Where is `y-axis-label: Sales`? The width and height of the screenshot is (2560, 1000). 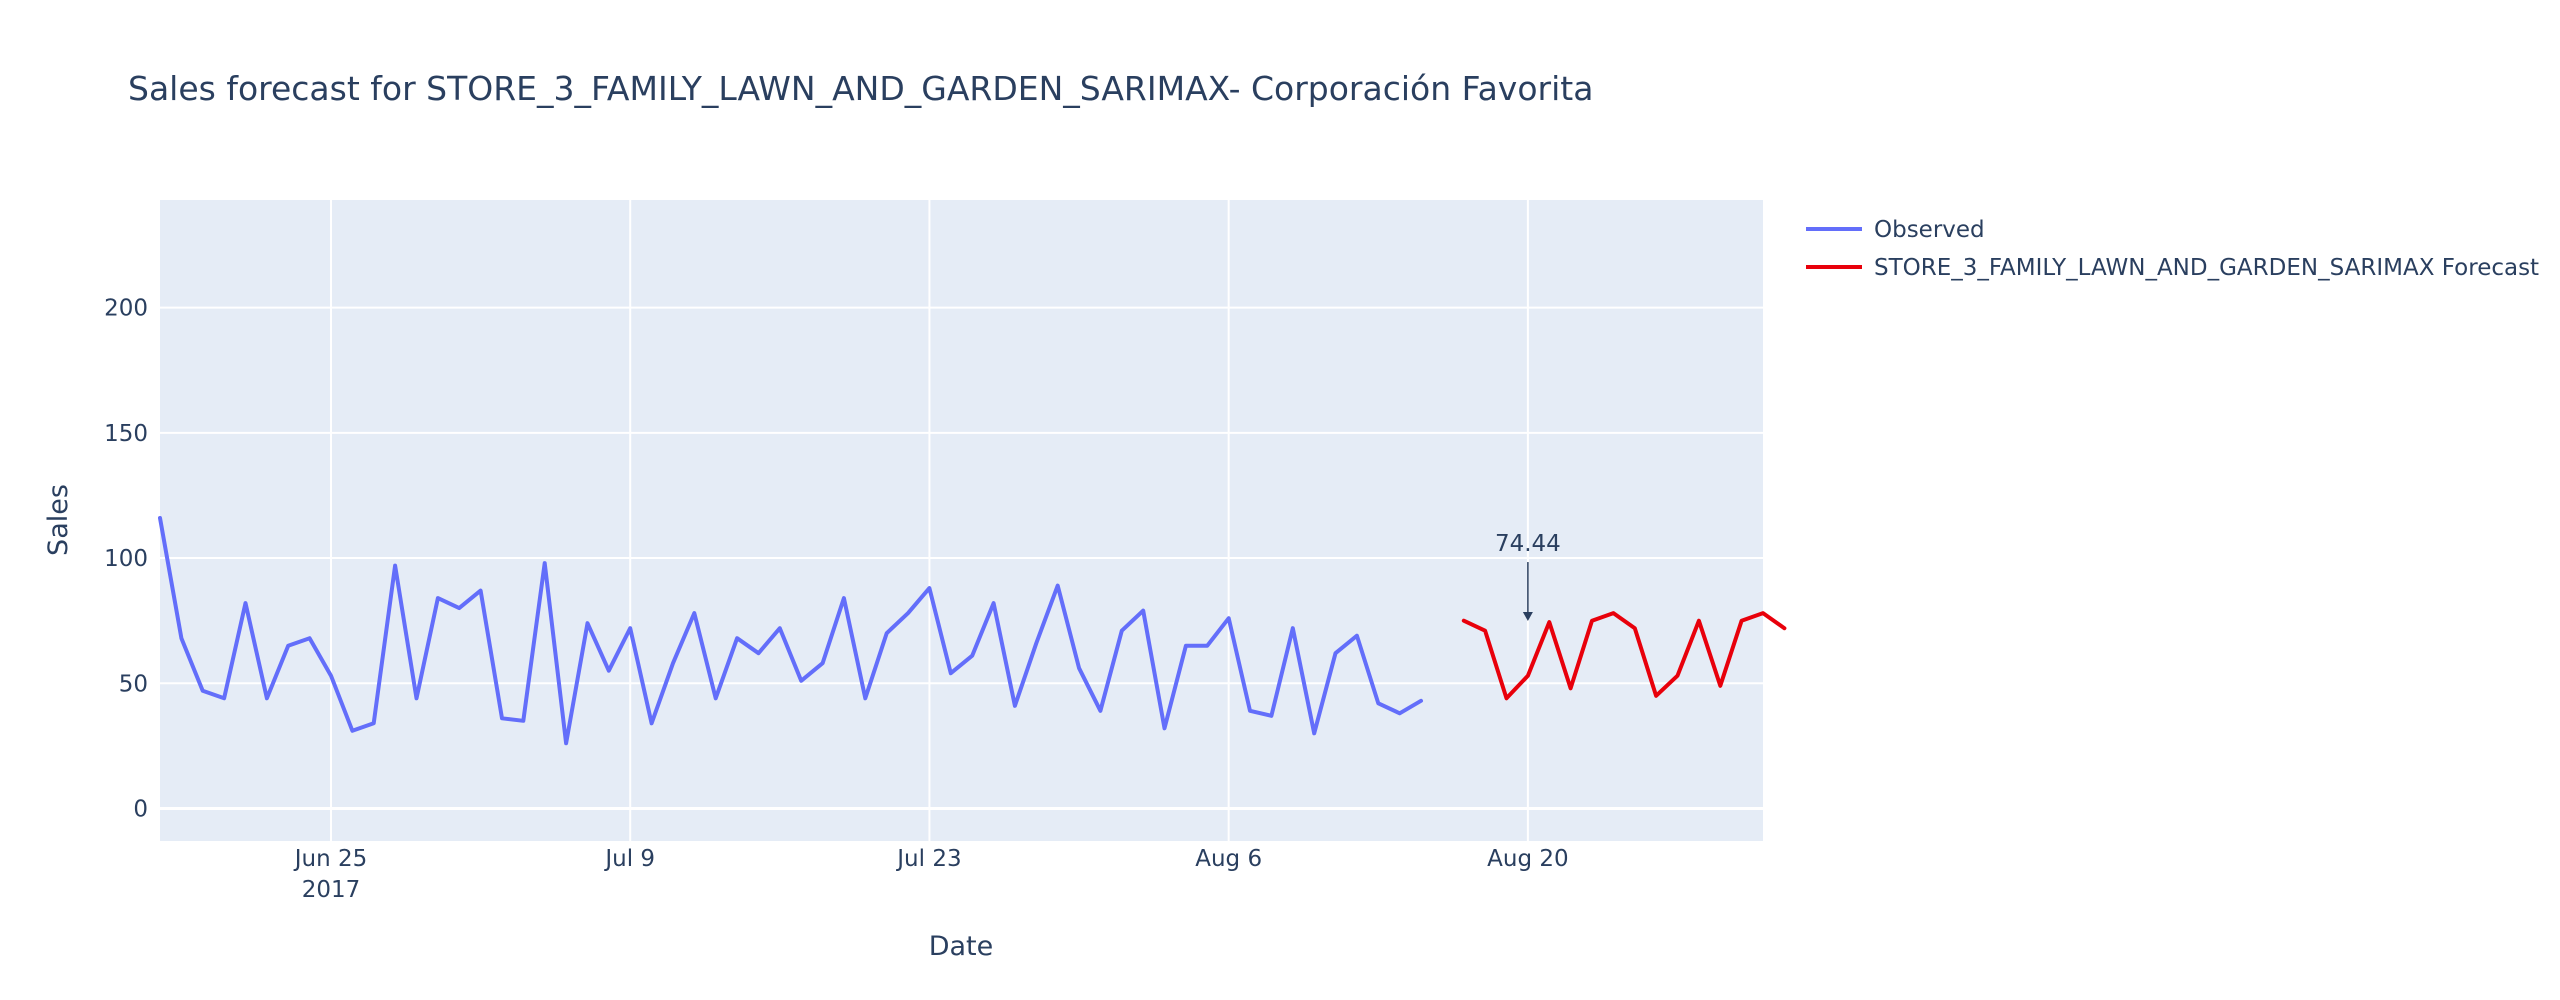 y-axis-label: Sales is located at coordinates (58, 520).